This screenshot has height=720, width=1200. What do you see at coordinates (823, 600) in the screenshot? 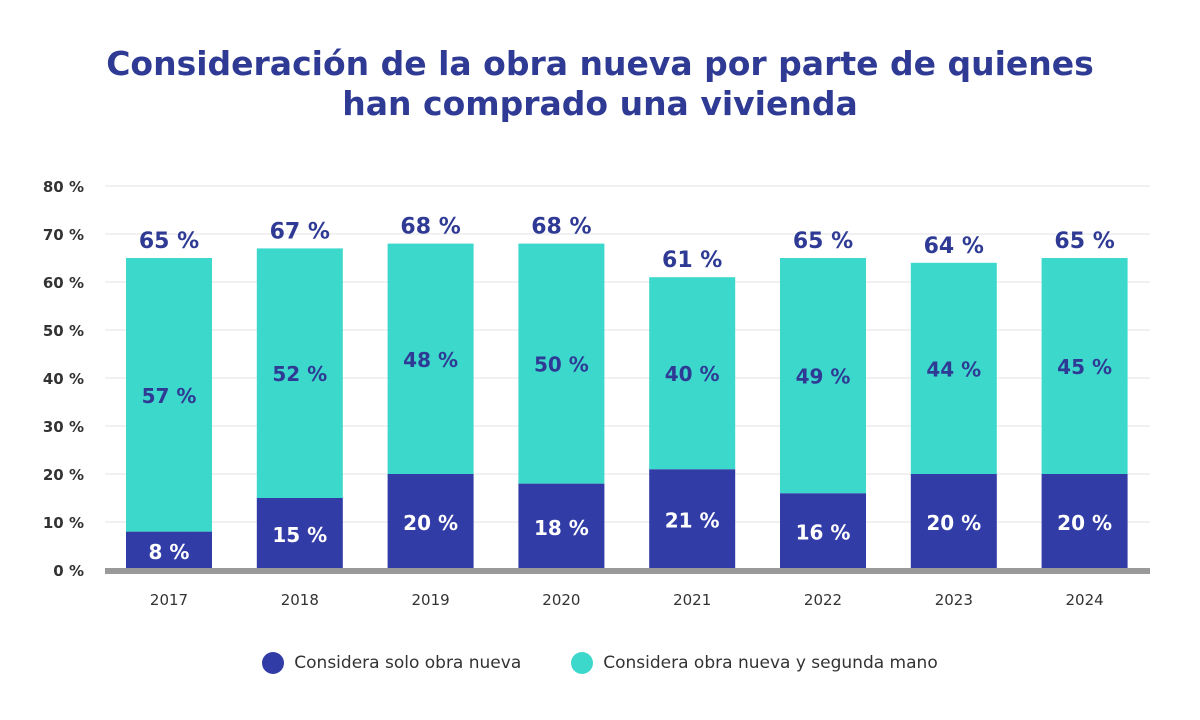
I see `x-tick-label: 2022` at bounding box center [823, 600].